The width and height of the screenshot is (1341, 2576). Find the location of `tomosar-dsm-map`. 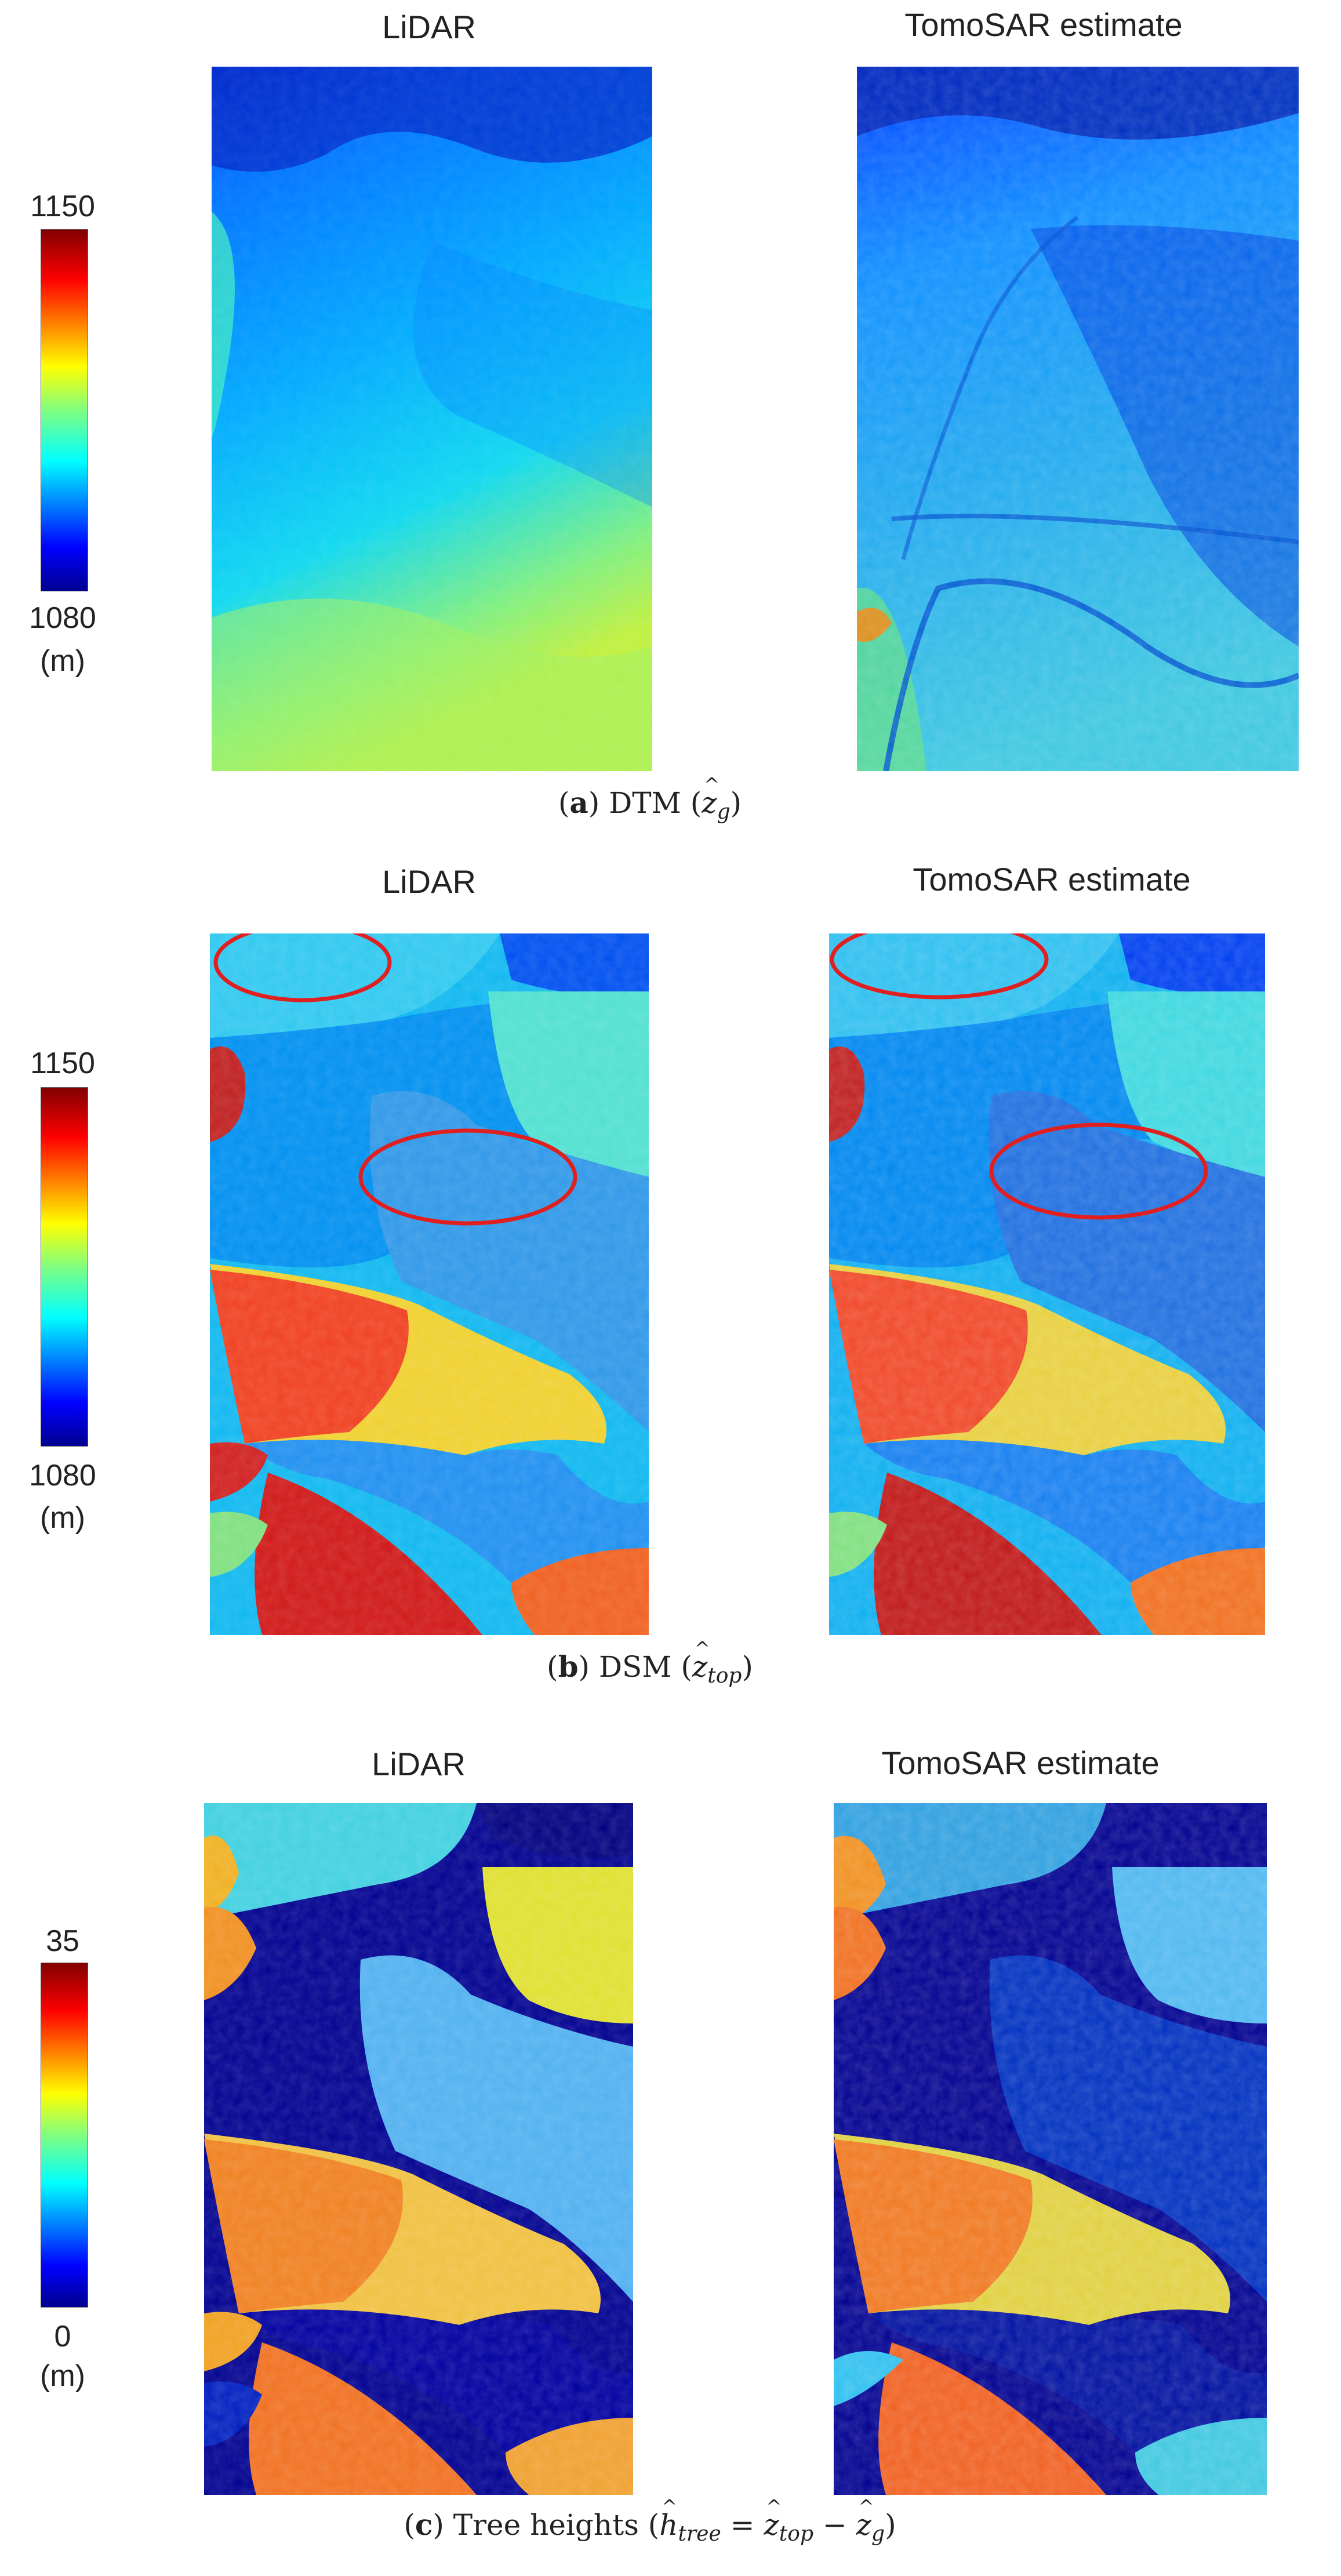

tomosar-dsm-map is located at coordinates (1047, 1284).